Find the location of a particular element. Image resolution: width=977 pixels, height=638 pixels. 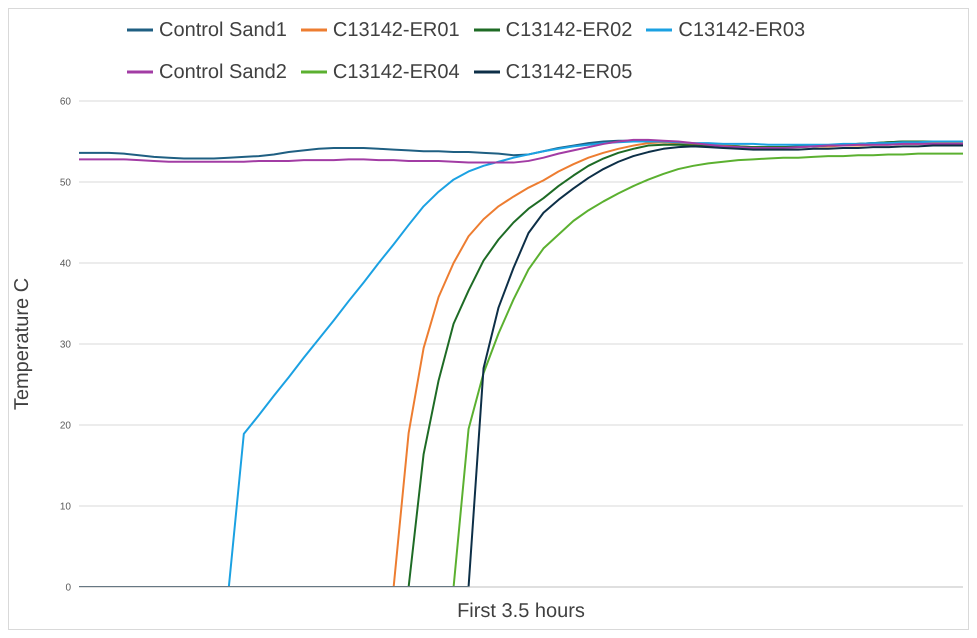

y-tick-label: 50 is located at coordinates (66, 183).